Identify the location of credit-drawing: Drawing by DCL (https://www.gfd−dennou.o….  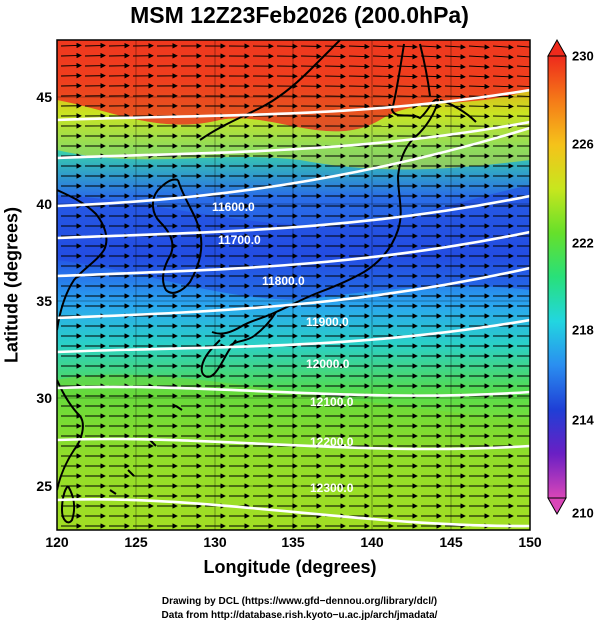
(299, 601).